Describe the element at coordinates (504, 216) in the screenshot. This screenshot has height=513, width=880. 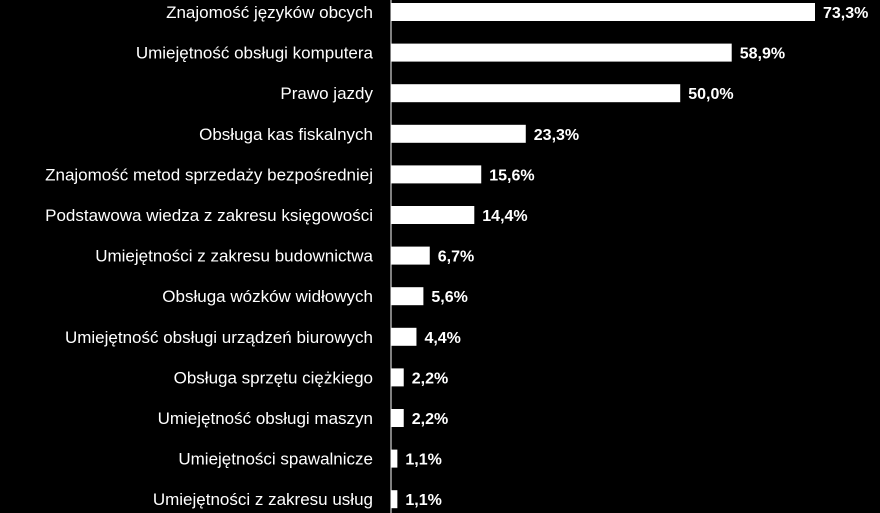
I see `value-label: 14,4%` at that location.